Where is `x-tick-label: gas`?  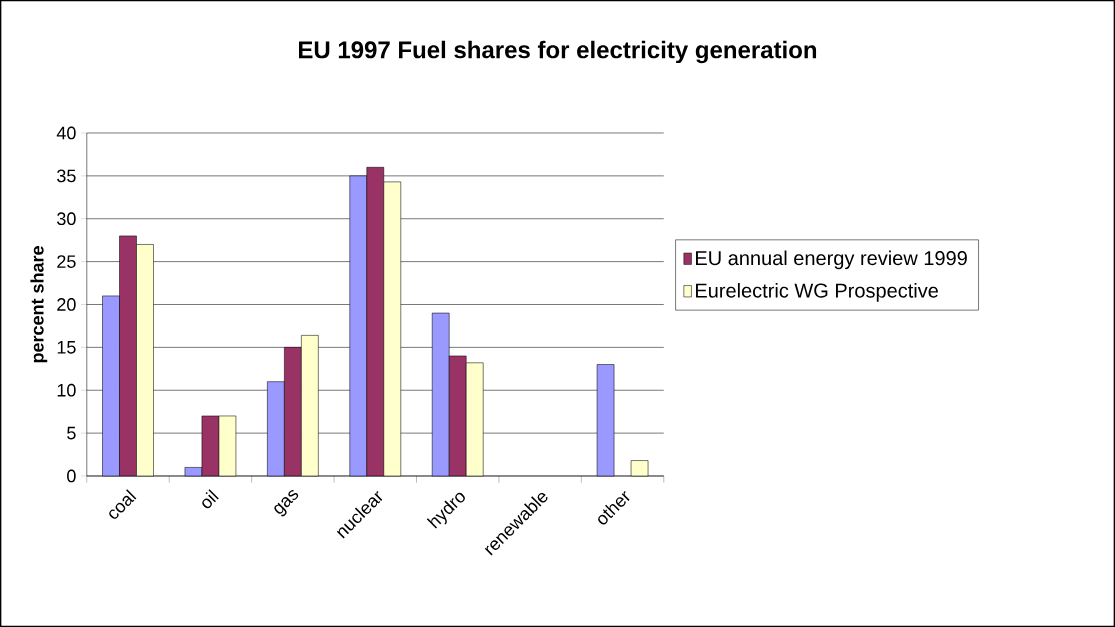 x-tick-label: gas is located at coordinates (286, 503).